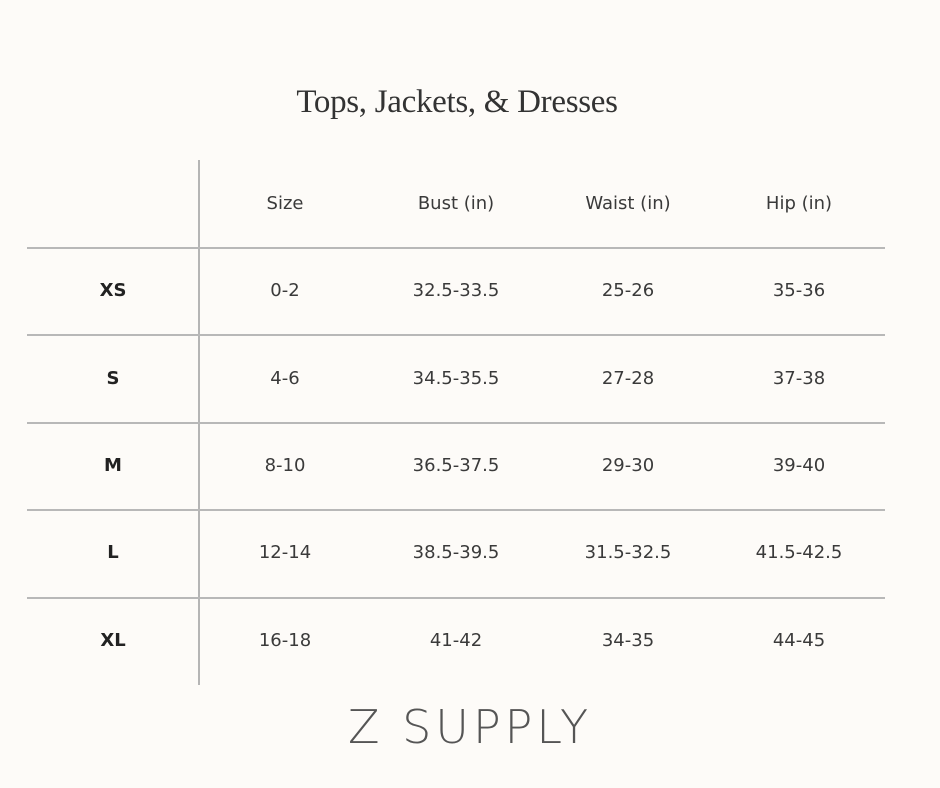 Image resolution: width=940 pixels, height=788 pixels. What do you see at coordinates (456, 203) in the screenshot?
I see `column-header: Bust (in)` at bounding box center [456, 203].